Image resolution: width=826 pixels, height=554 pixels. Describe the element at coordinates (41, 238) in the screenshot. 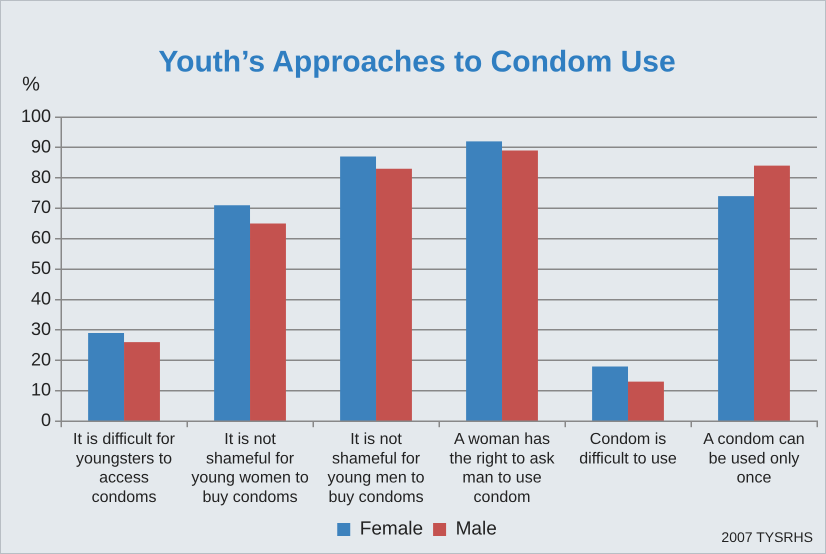

I see `y-tick-label: 60` at that location.